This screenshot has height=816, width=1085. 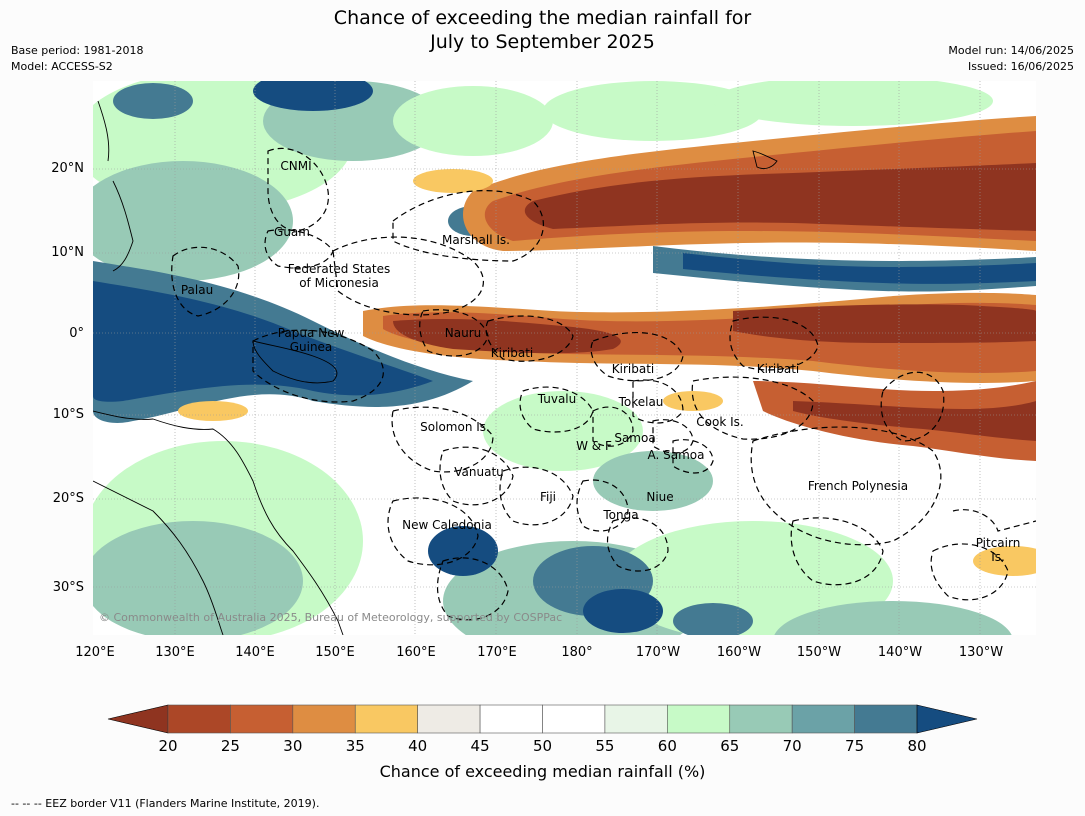 I want to click on colorbar-tick-label: 55, so click(x=605, y=746).